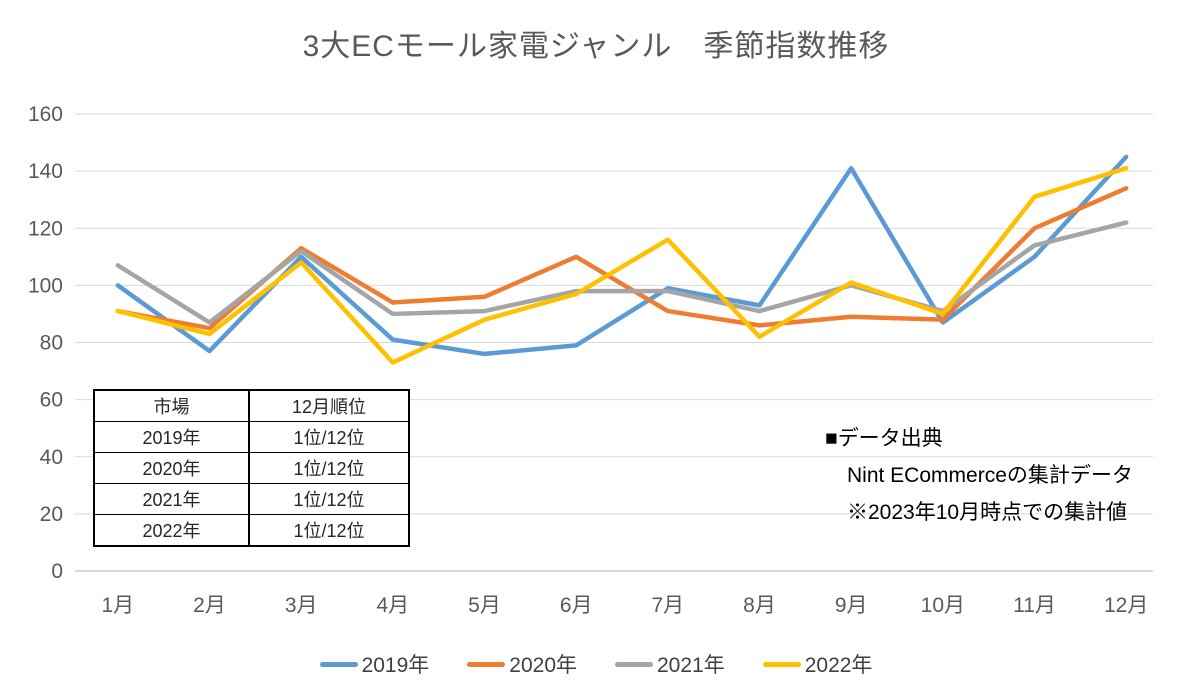 The width and height of the screenshot is (1192, 699). I want to click on x-axis-tick-label: 8月, so click(759, 605).